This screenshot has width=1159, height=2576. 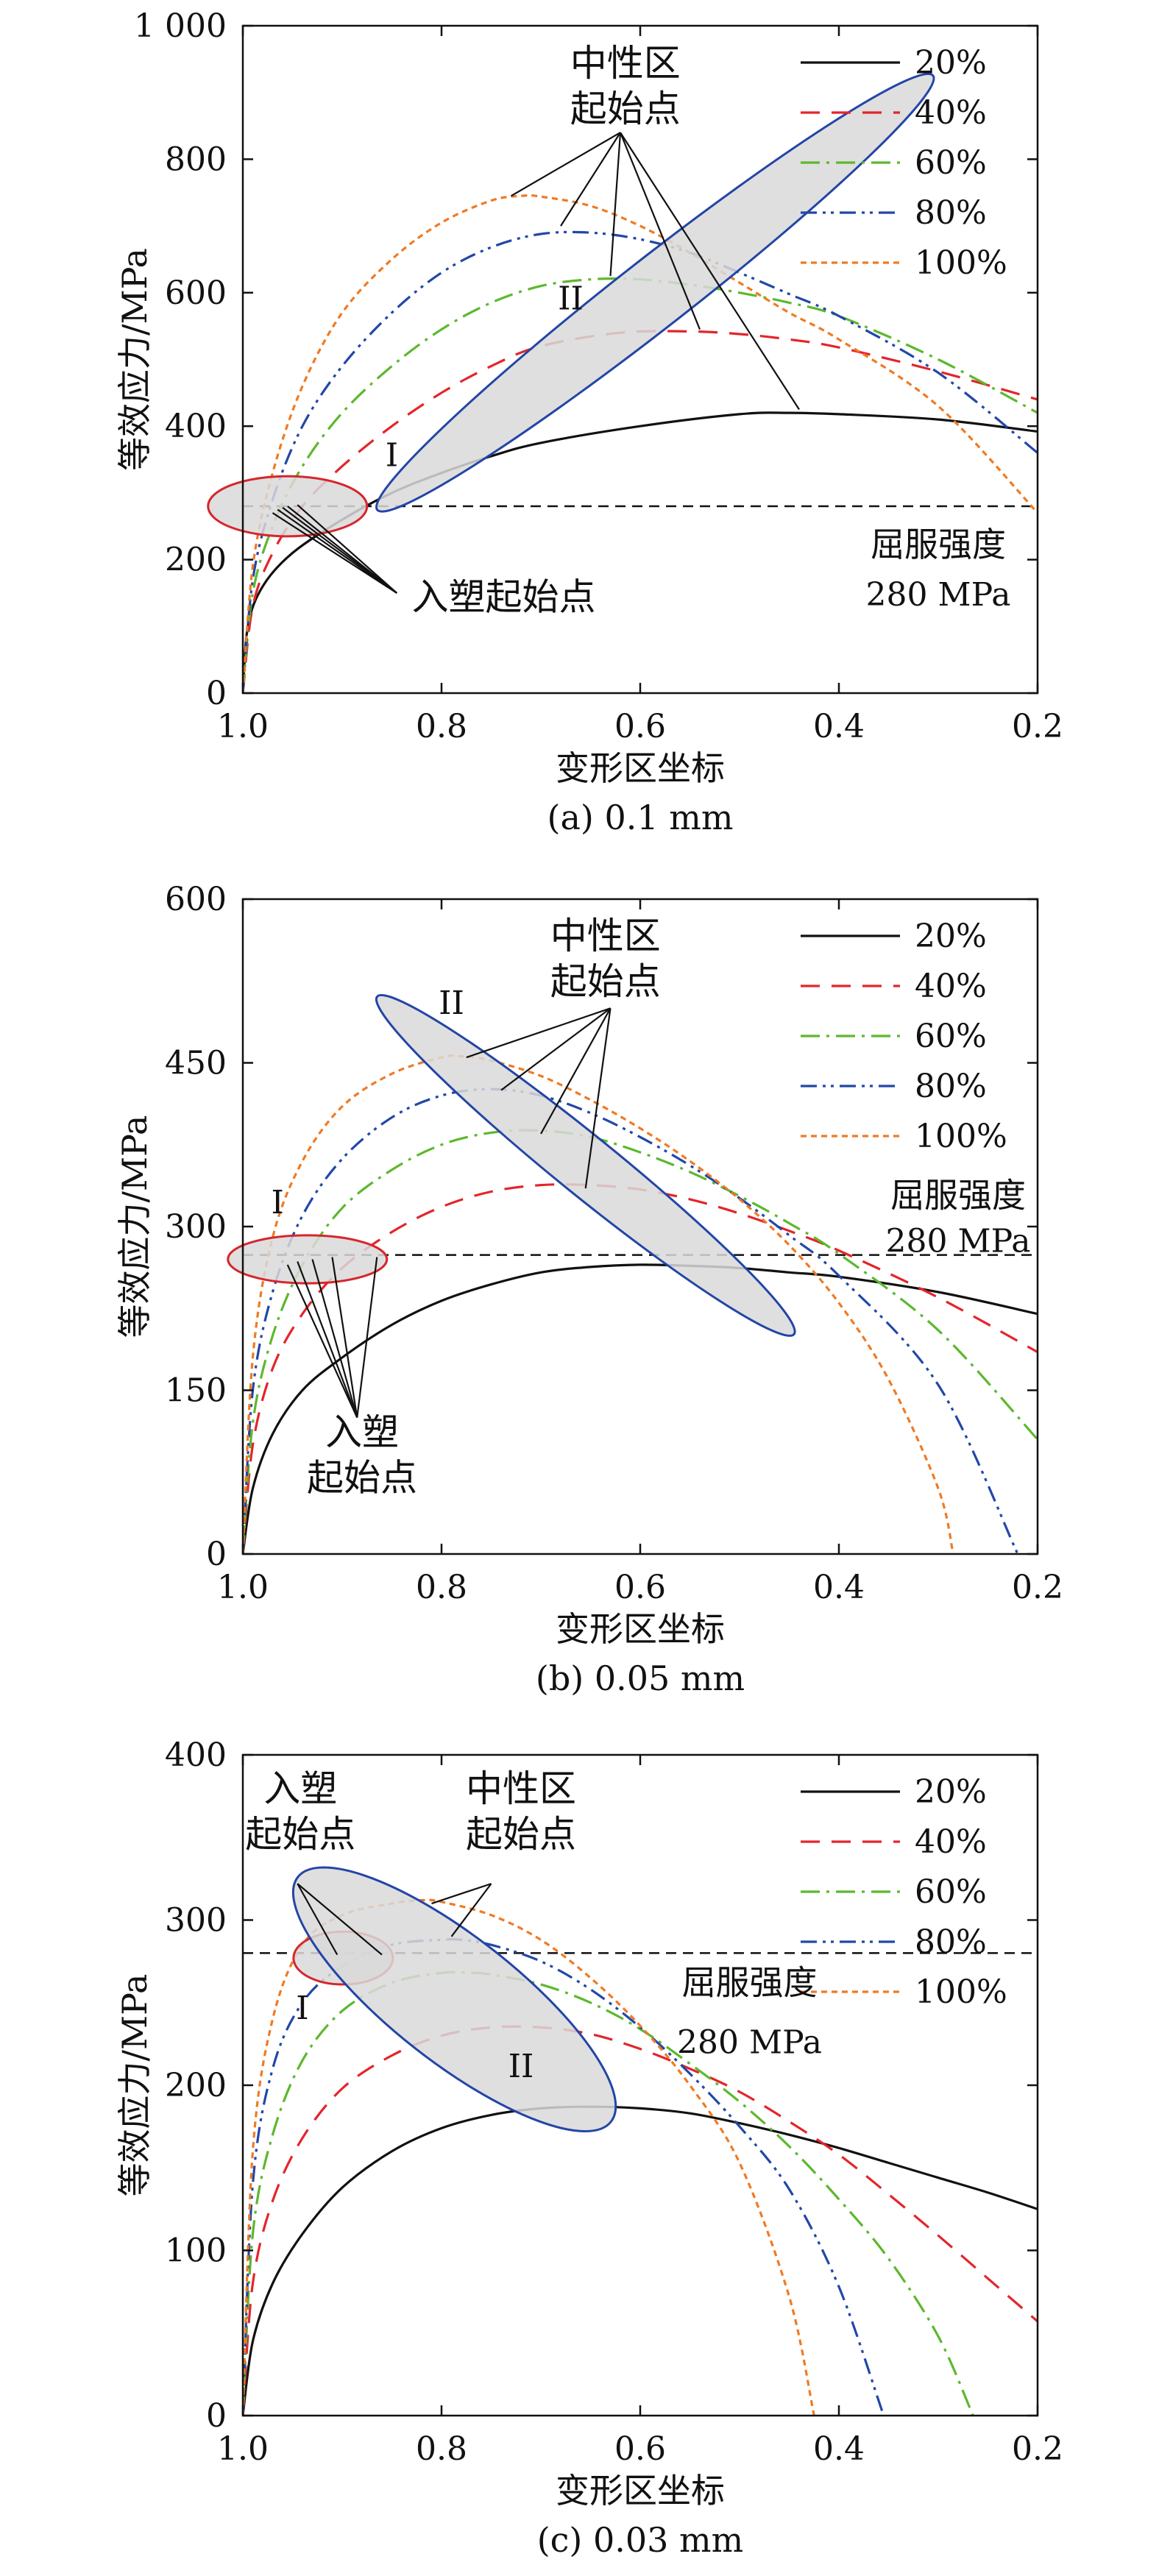 I want to click on legend-label: 60%, so click(x=951, y=1036).